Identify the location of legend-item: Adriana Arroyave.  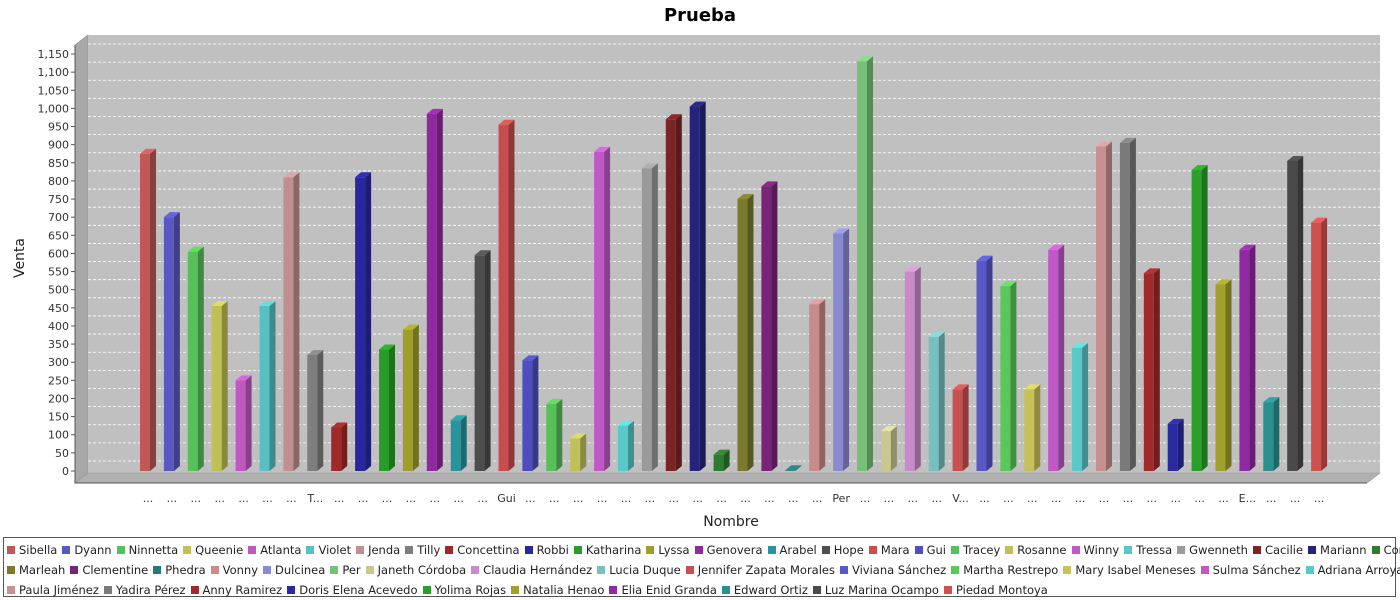
(1352, 570).